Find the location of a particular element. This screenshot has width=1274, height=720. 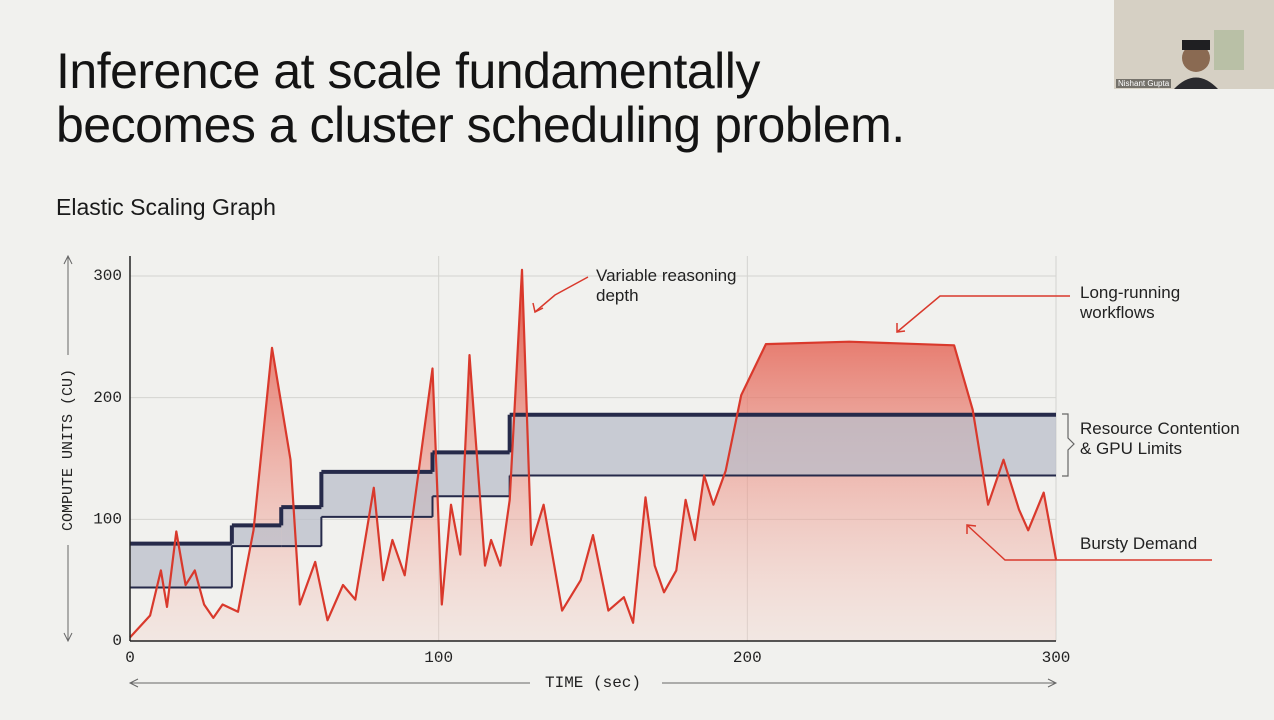

x-axis-label: TIME (sec) is located at coordinates (593, 683).